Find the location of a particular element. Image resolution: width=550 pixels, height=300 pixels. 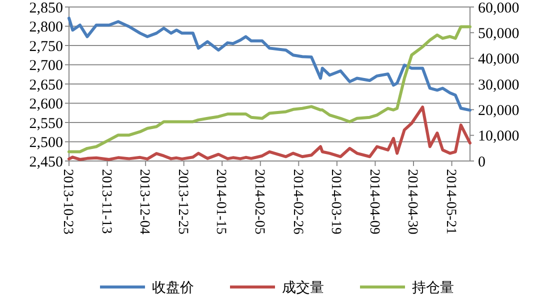

x-tick-label: 2013-10-23 is located at coordinates (68, 201).